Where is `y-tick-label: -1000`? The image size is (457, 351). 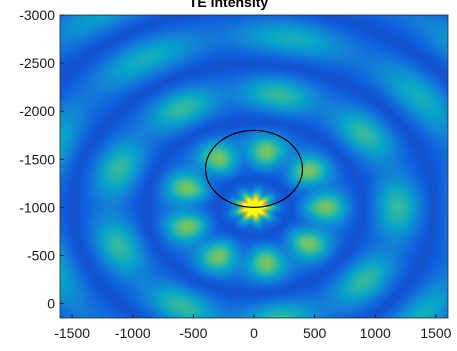
y-tick-label: -1000 is located at coordinates (37, 207).